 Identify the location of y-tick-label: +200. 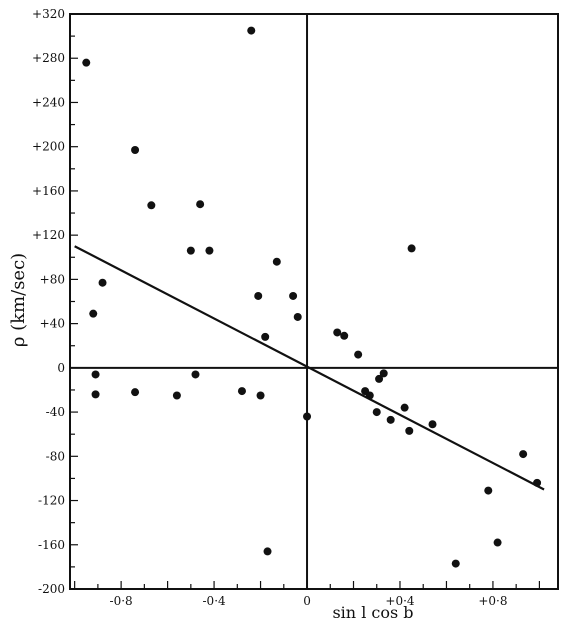
(48, 147).